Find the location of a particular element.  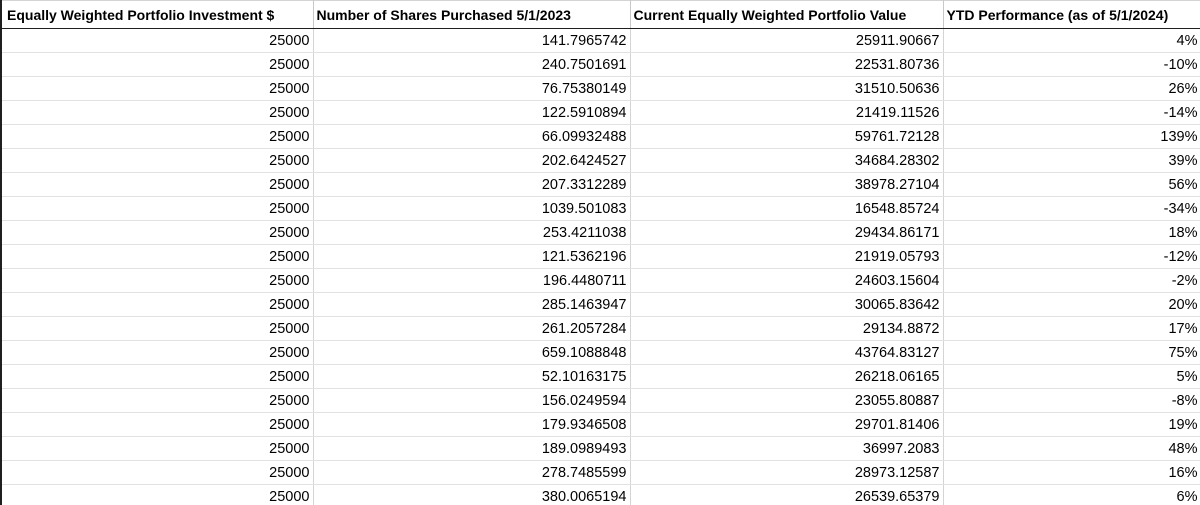

table-row: 25000 285.1463947 30065.83642 20% is located at coordinates (600, 304).